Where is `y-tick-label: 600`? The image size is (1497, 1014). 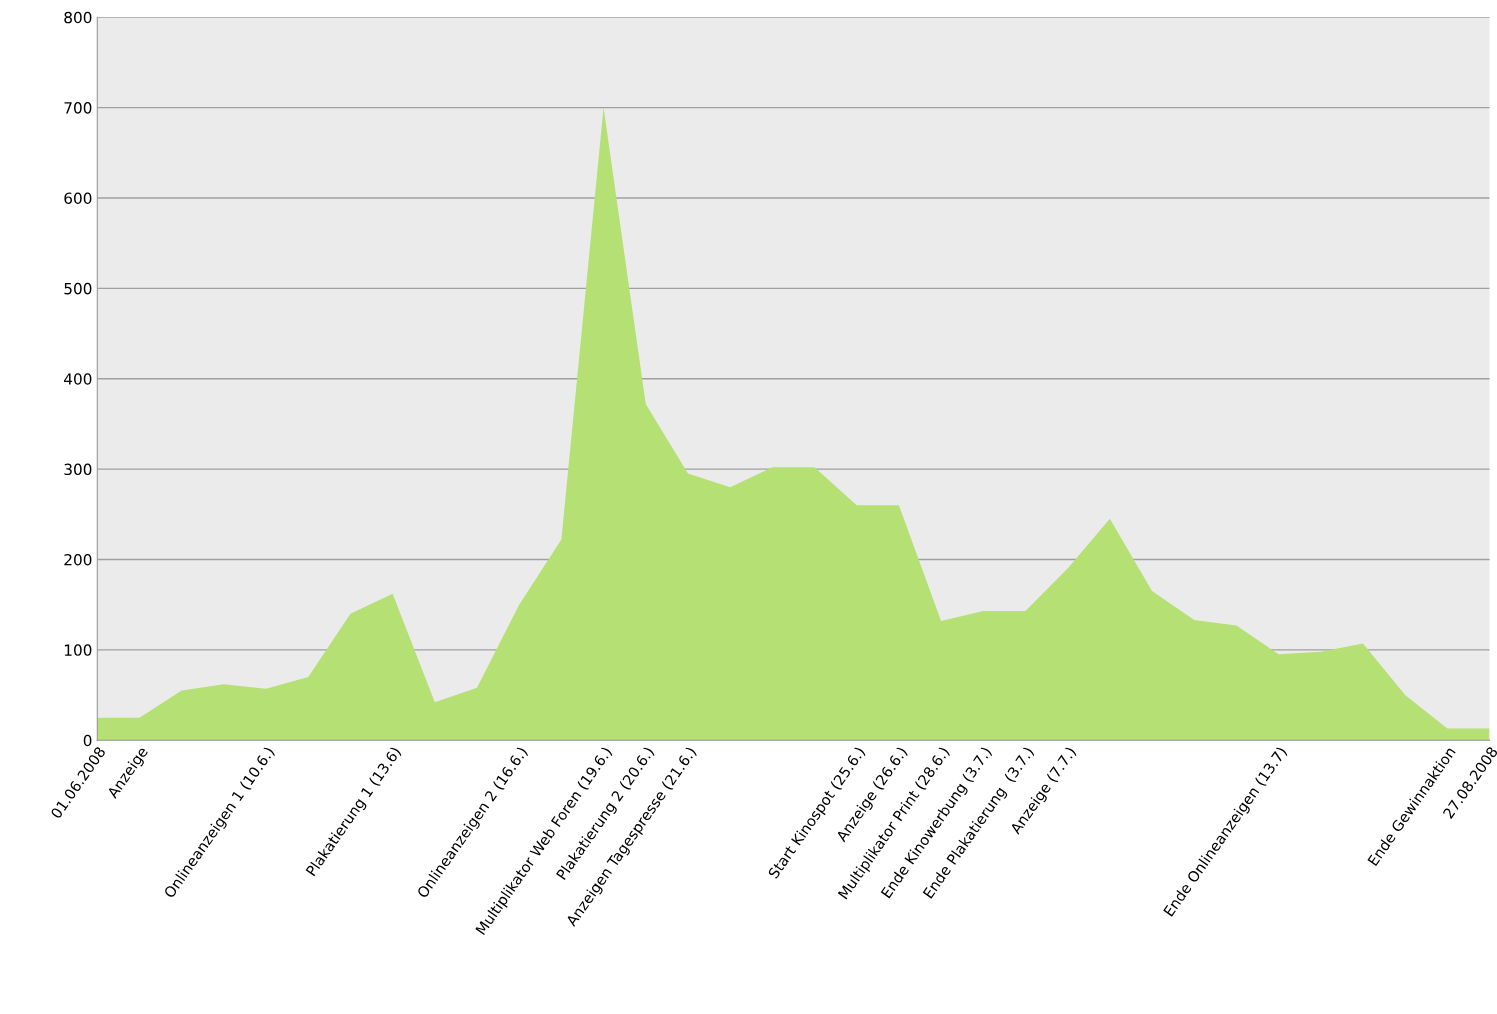
y-tick-label: 600 is located at coordinates (78, 198).